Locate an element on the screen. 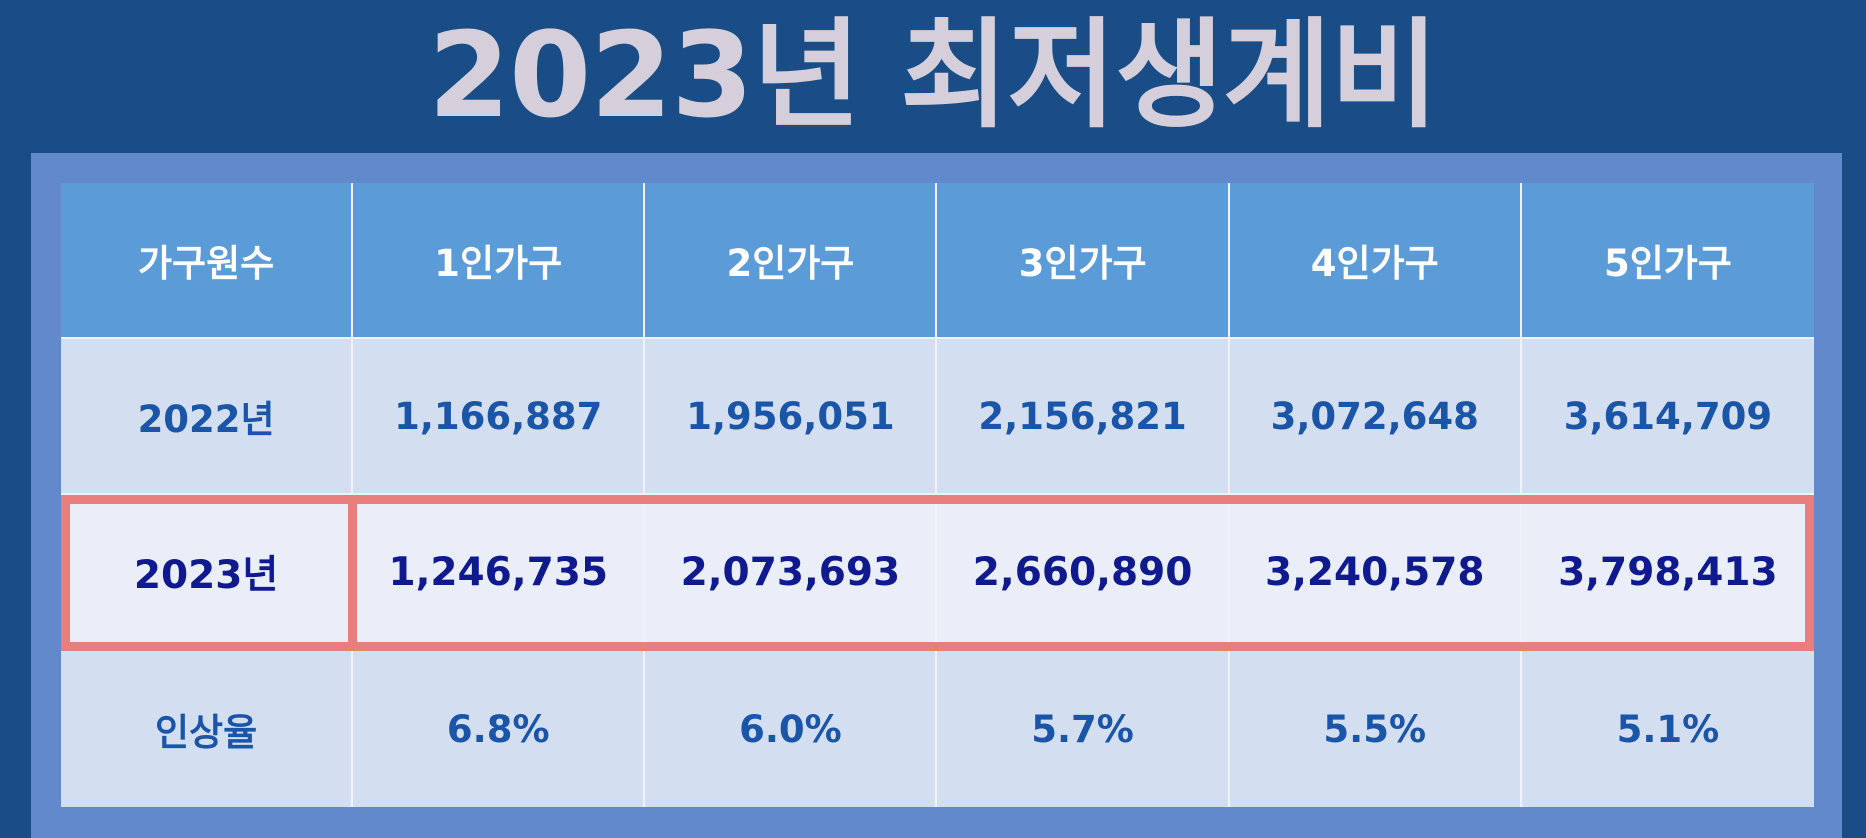 The width and height of the screenshot is (1866, 838). table-cell: 6.0% is located at coordinates (791, 729).